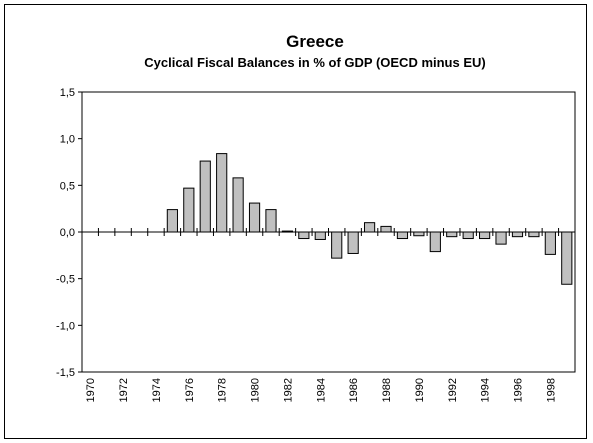 The width and height of the screenshot is (593, 443). Describe the element at coordinates (551, 390) in the screenshot. I see `x-tick-label: 1998` at that location.